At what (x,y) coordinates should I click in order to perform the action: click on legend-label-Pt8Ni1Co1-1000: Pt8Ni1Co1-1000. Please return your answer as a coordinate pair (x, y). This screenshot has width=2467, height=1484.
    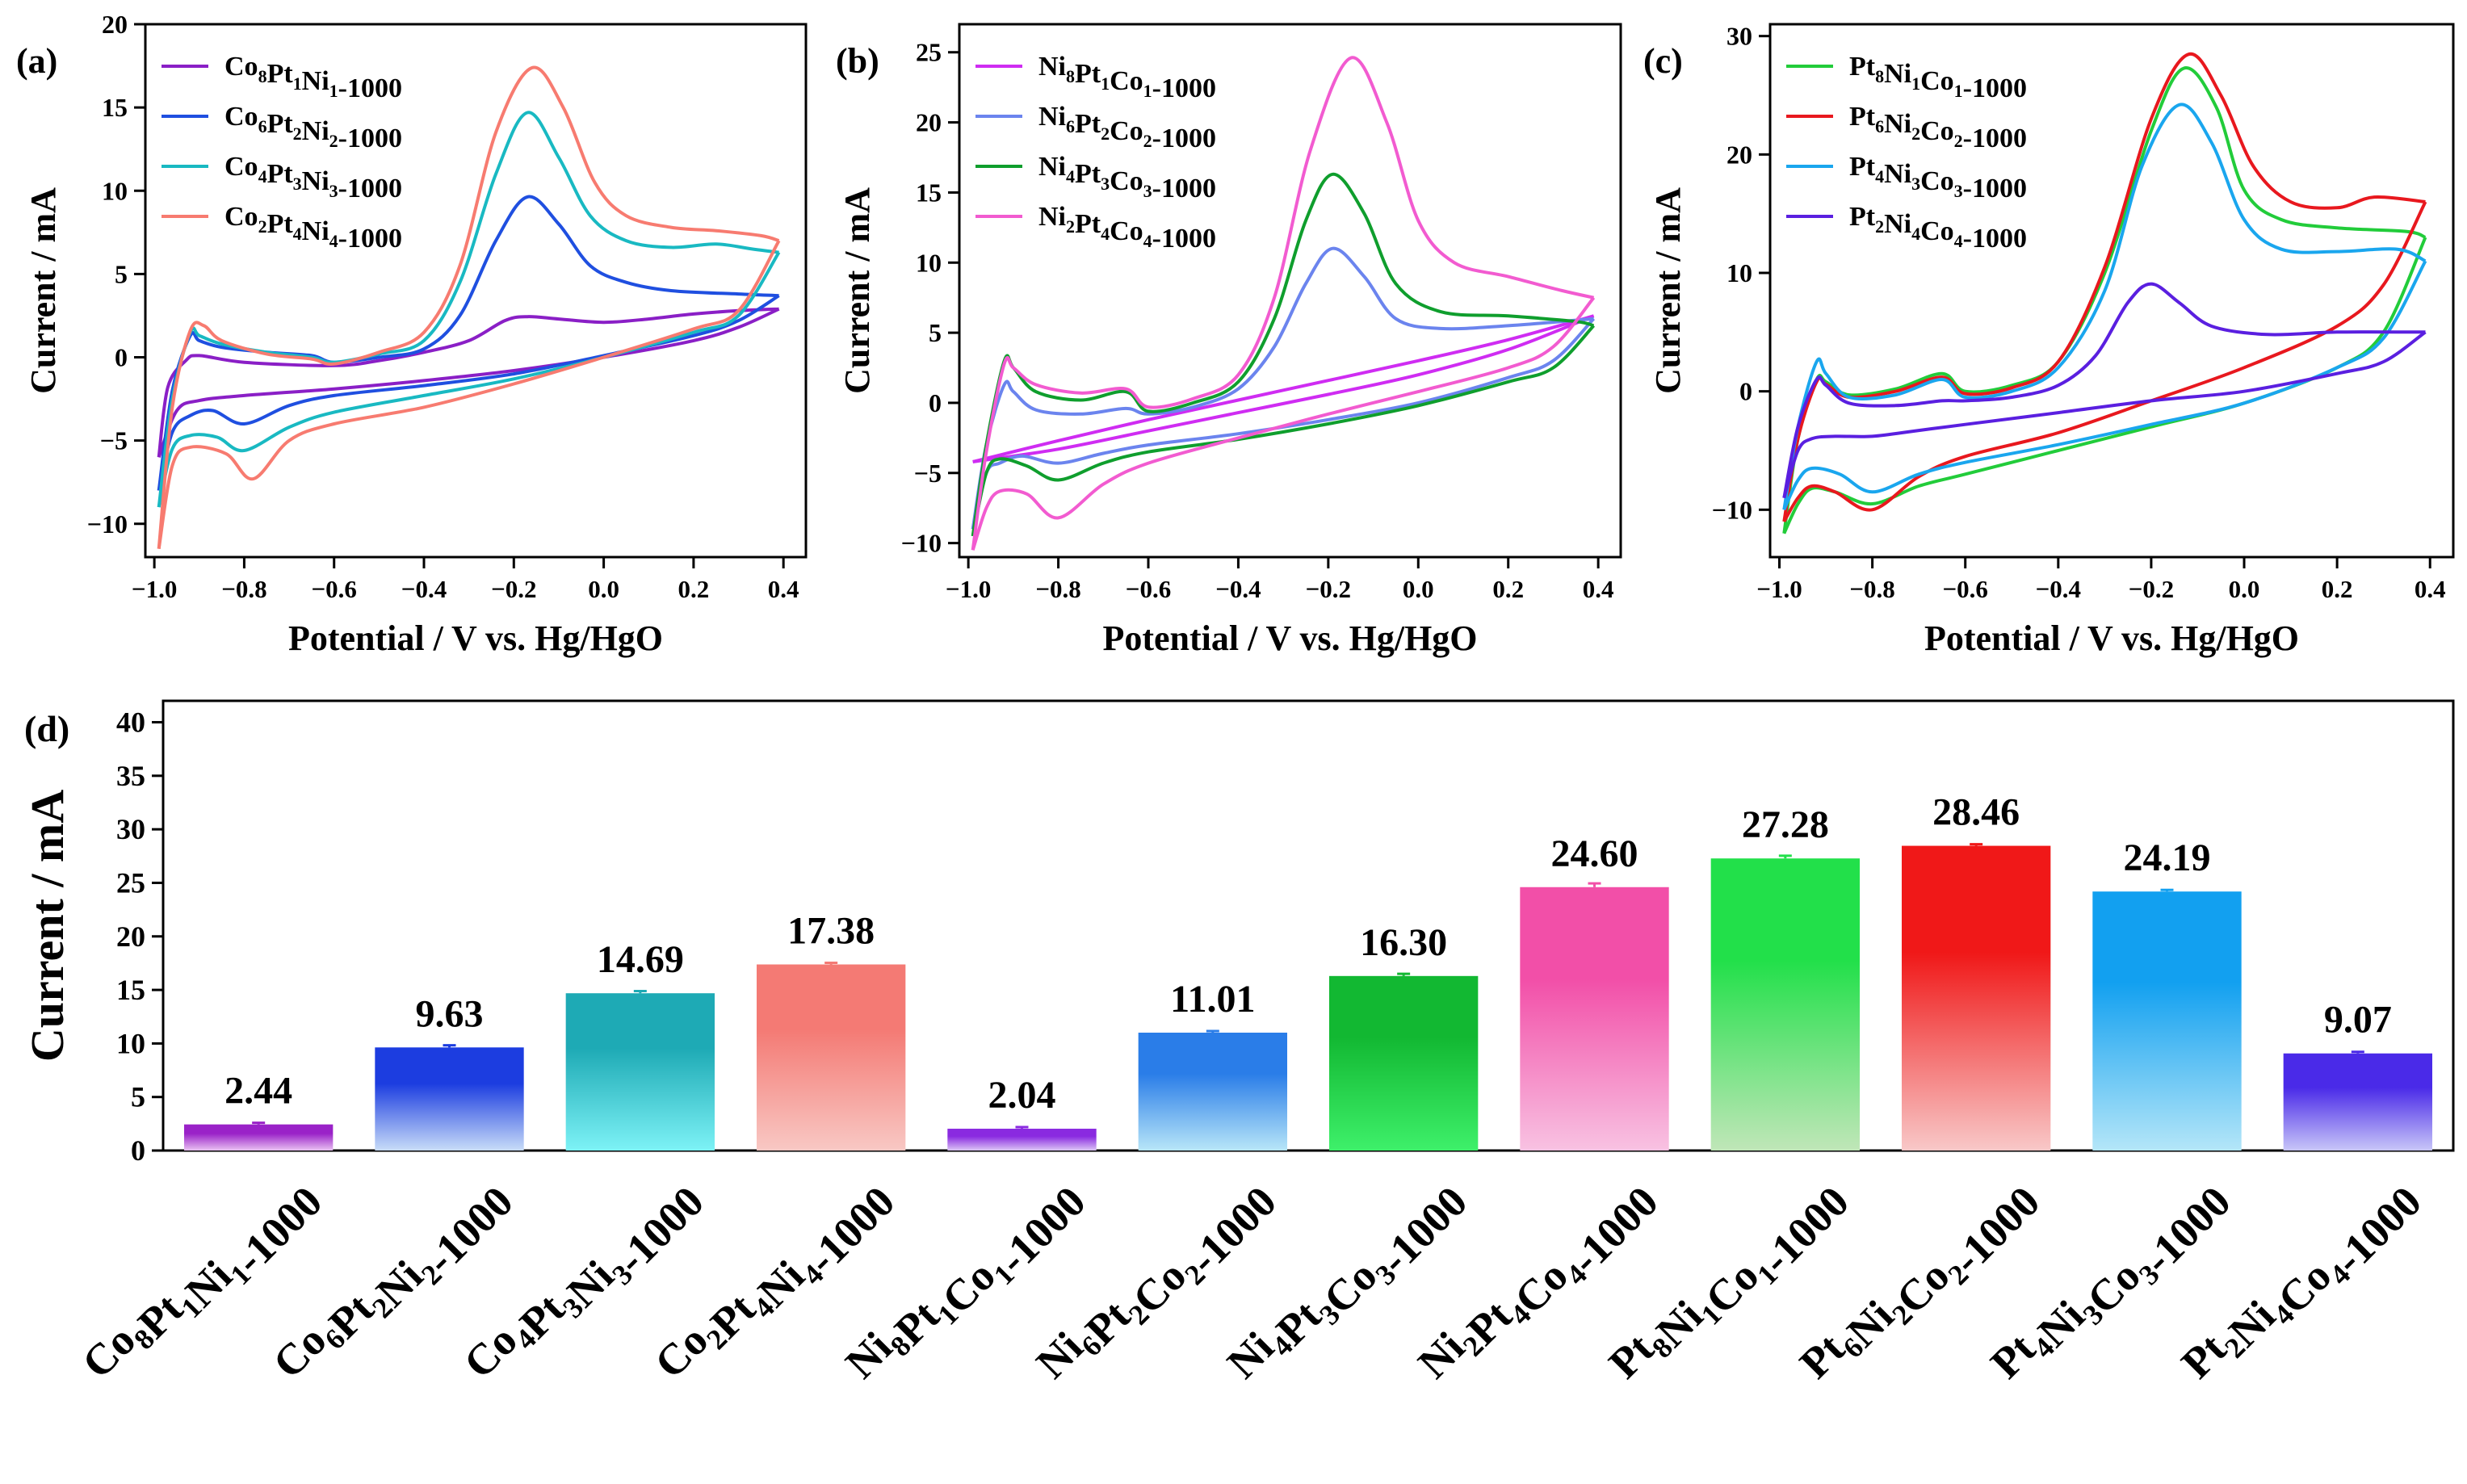
    Looking at the image, I should click on (1938, 77).